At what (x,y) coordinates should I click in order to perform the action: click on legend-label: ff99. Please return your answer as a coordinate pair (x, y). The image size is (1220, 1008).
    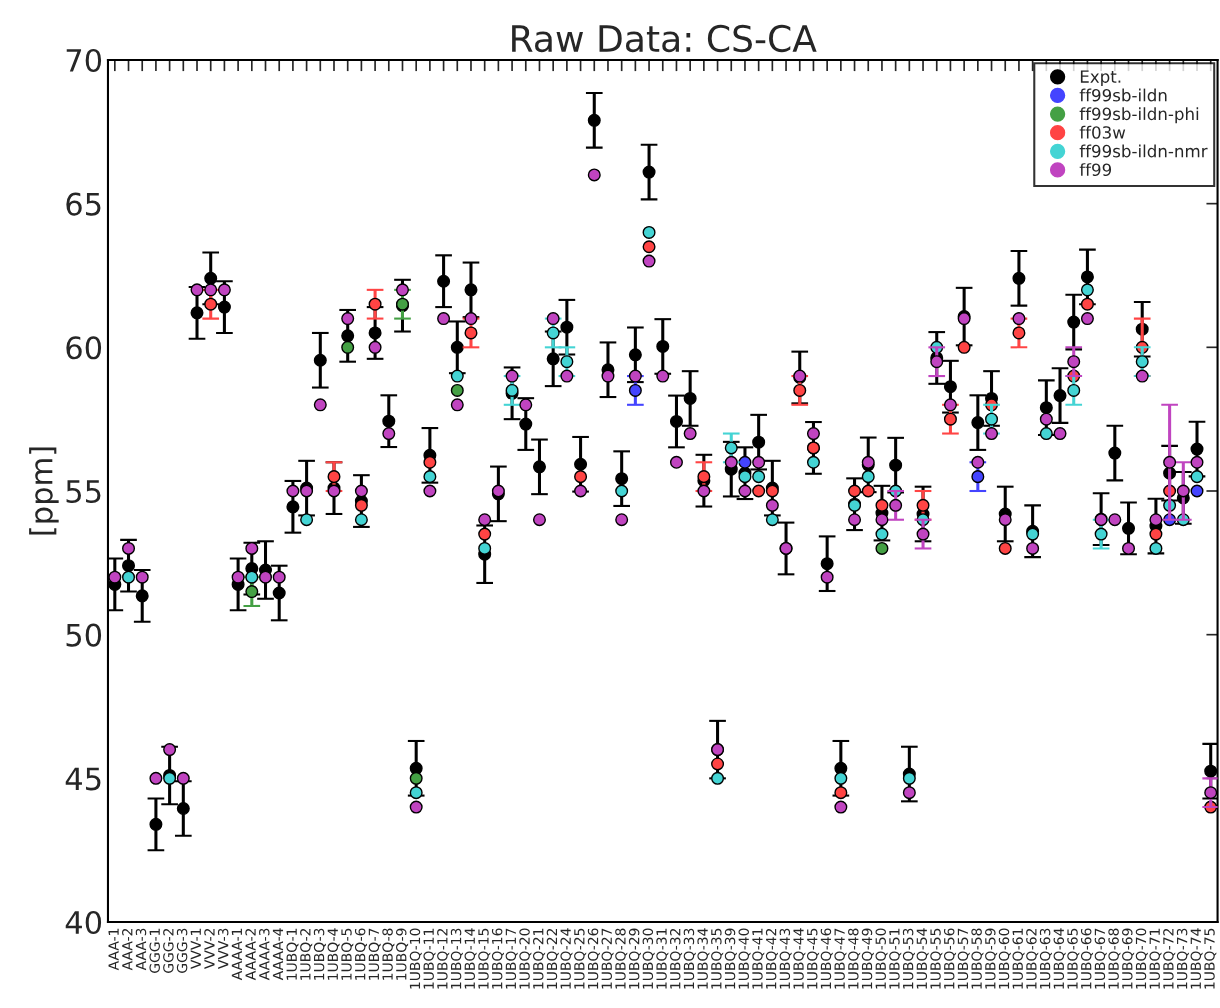
    Looking at the image, I should click on (1095, 170).